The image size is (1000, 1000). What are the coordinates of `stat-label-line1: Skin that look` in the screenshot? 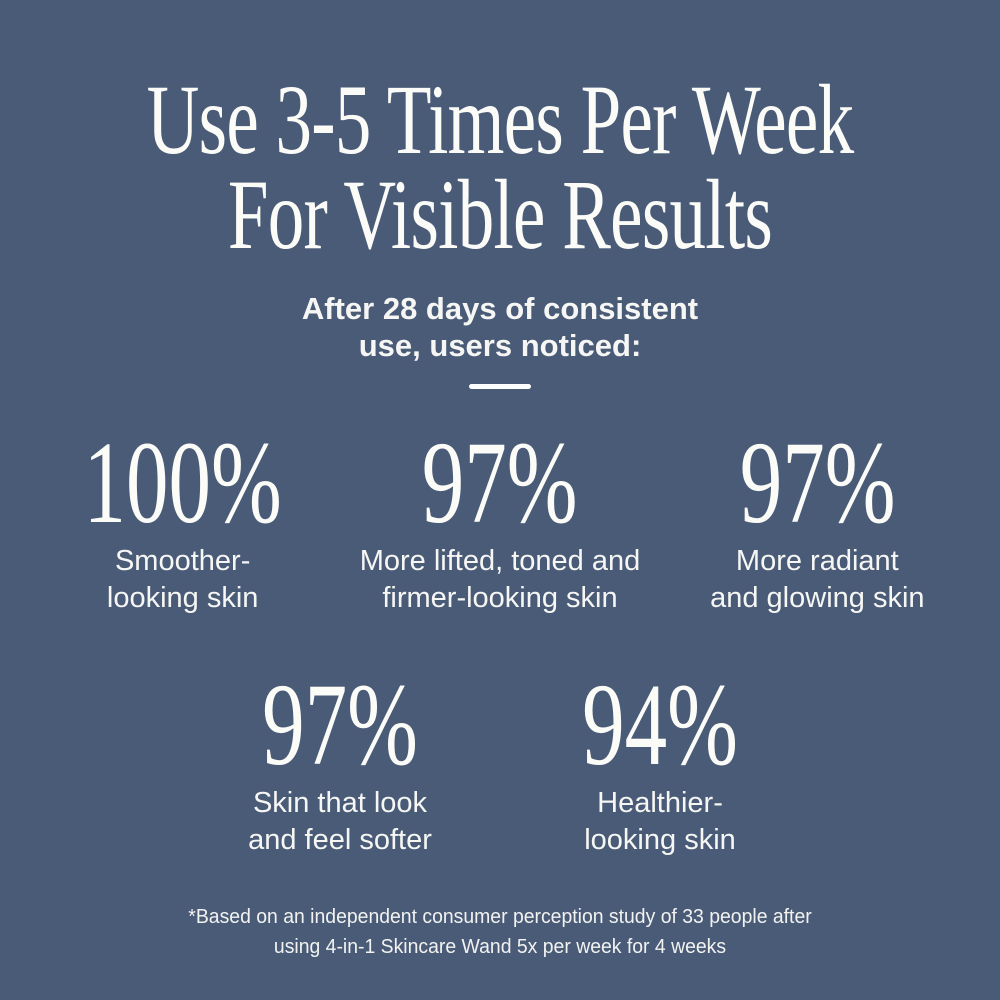 It's located at (340, 803).